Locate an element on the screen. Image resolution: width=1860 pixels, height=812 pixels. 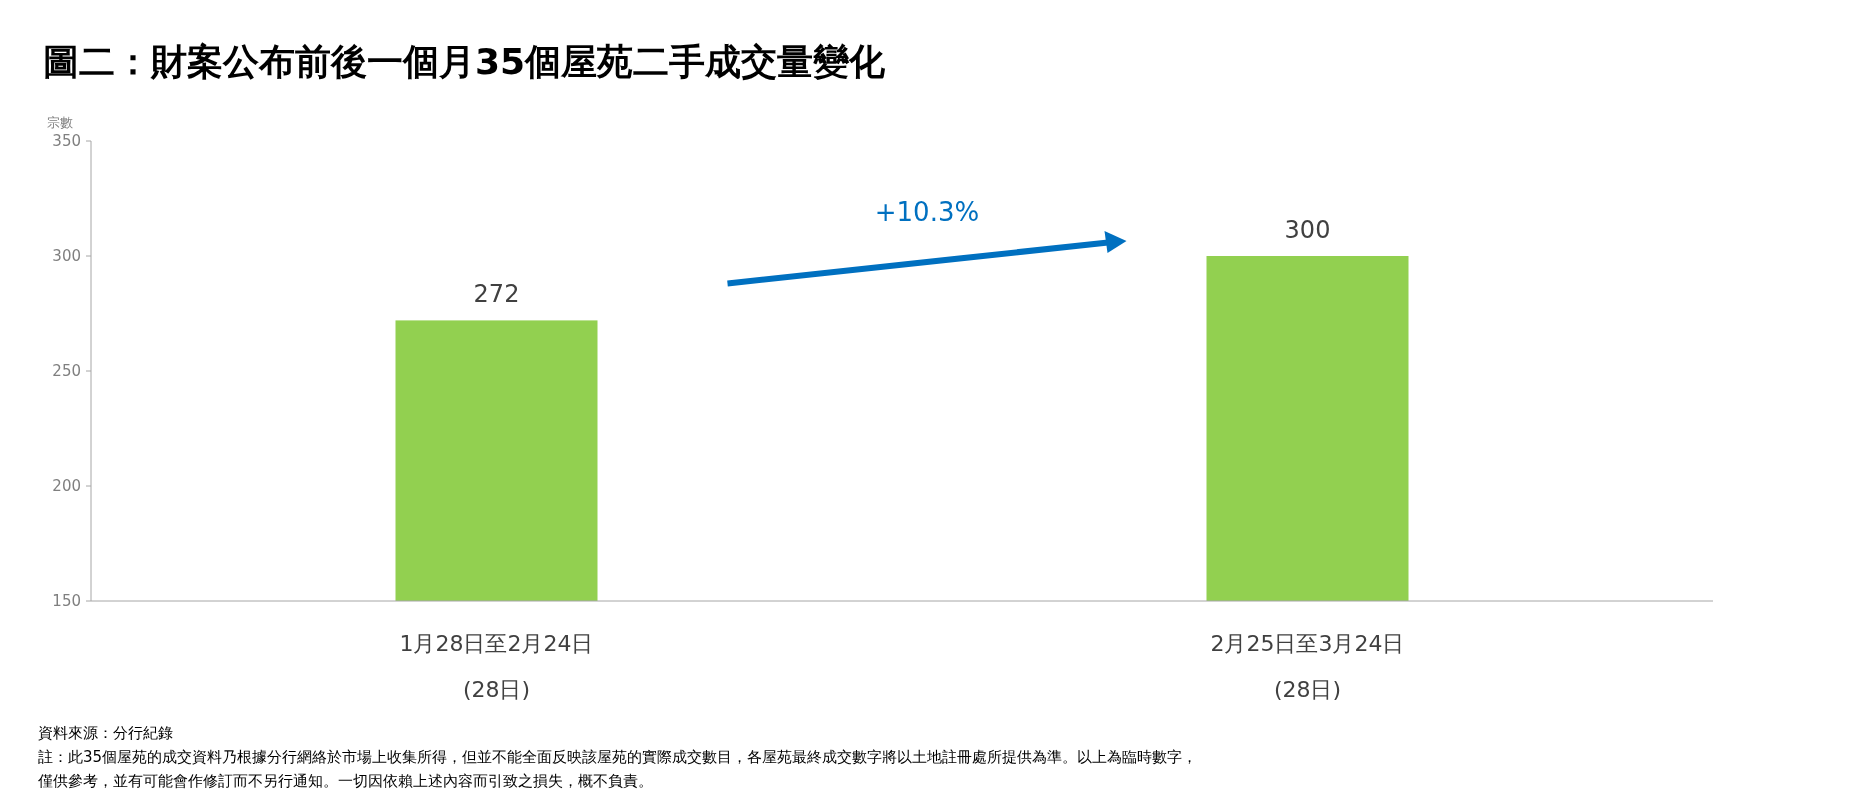
text: 註：此35個屋苑的成交資料乃根據分行網絡於市場上收集所得，但並不能全面反映該屋苑的實際成交數目，各屋苑最終成交數字將以土地註冊處所提供為準。以上為臨時數字， is located at coordinates (618, 757).